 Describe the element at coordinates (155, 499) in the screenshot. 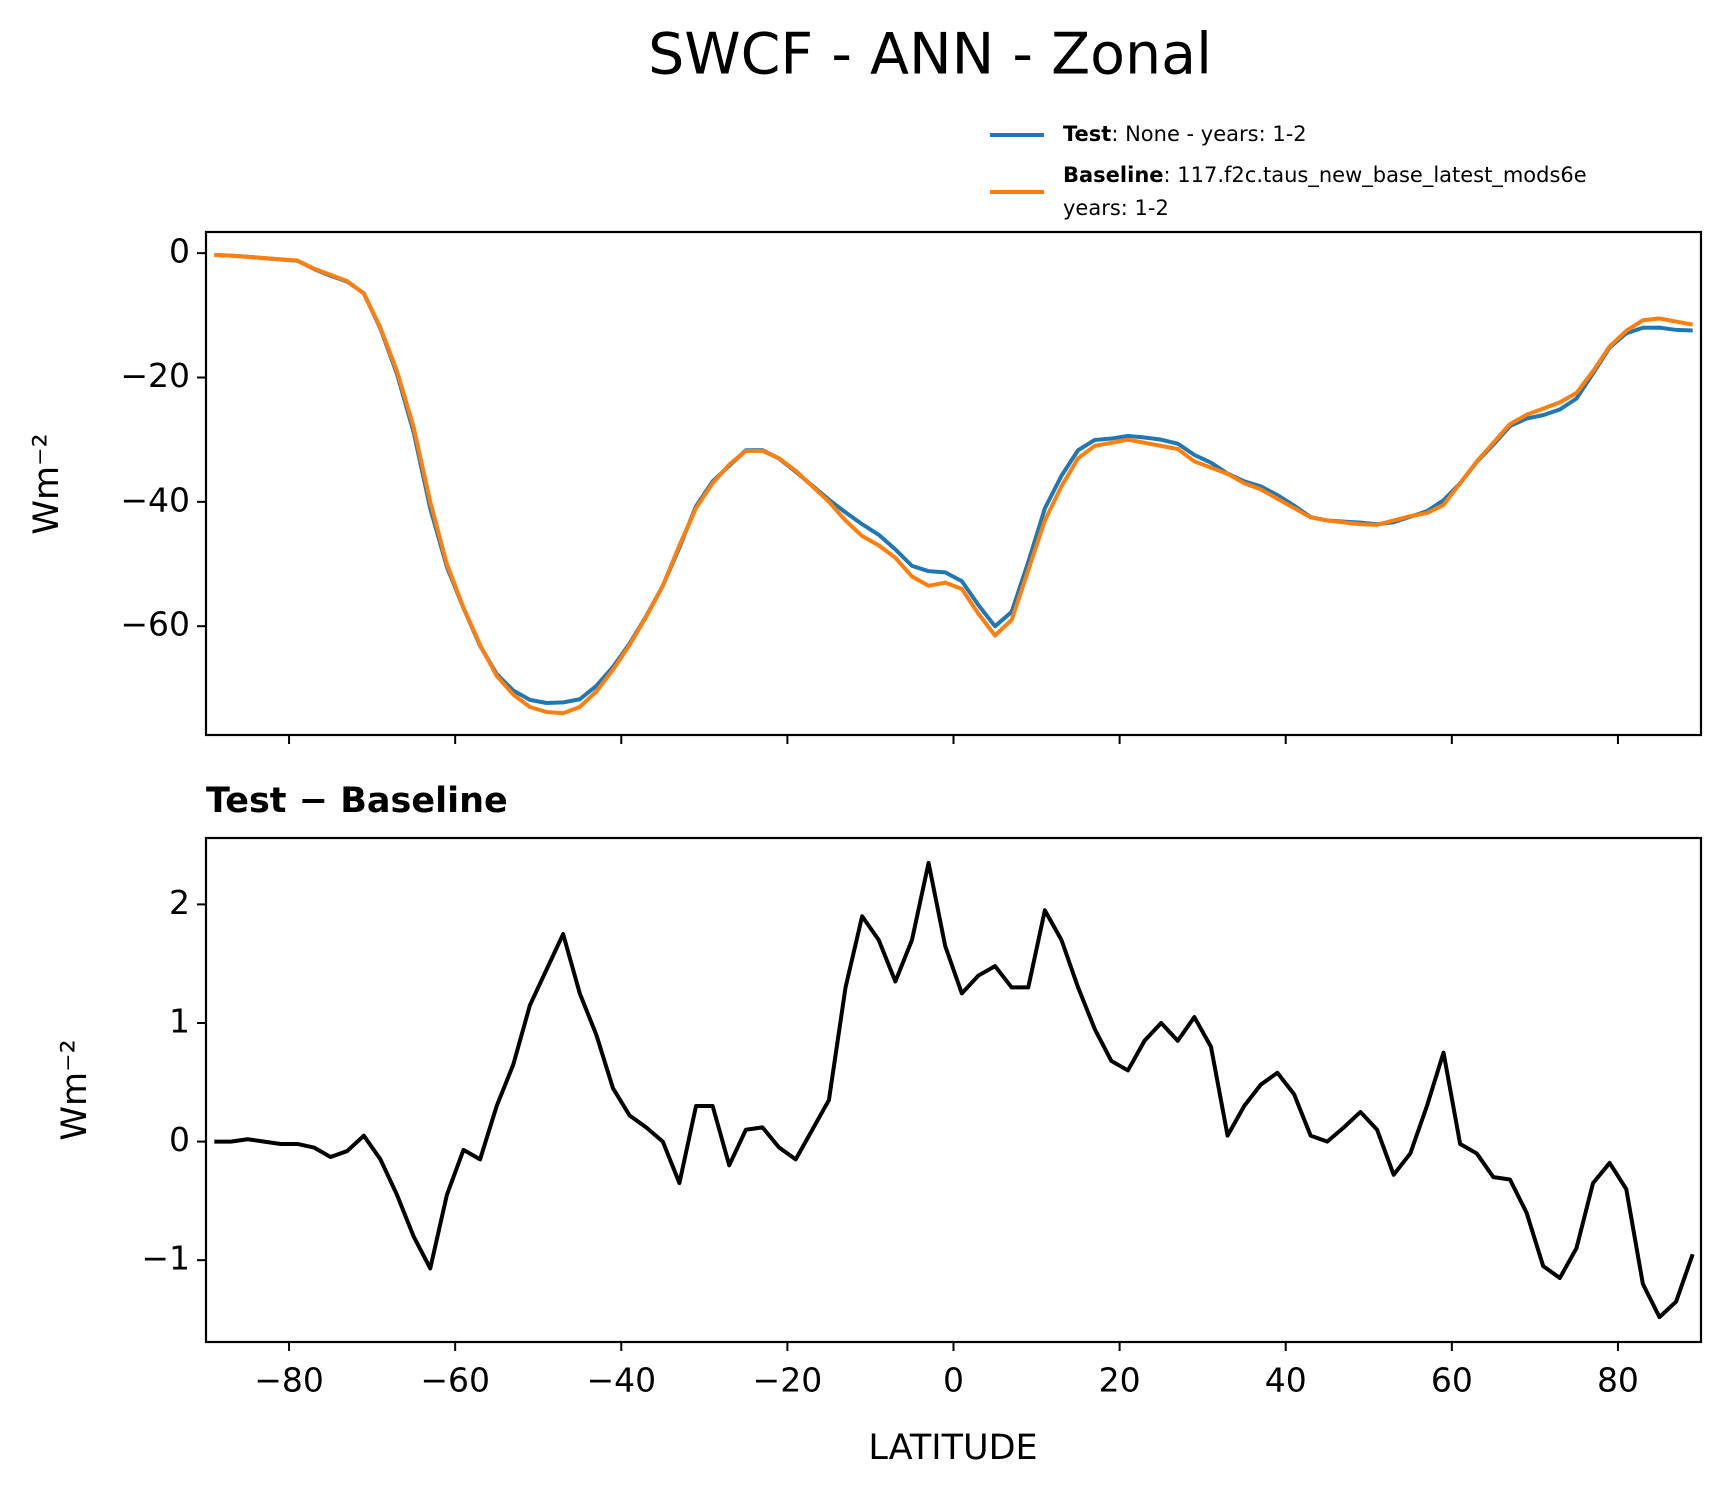

I see `y-tick-label: −40` at that location.